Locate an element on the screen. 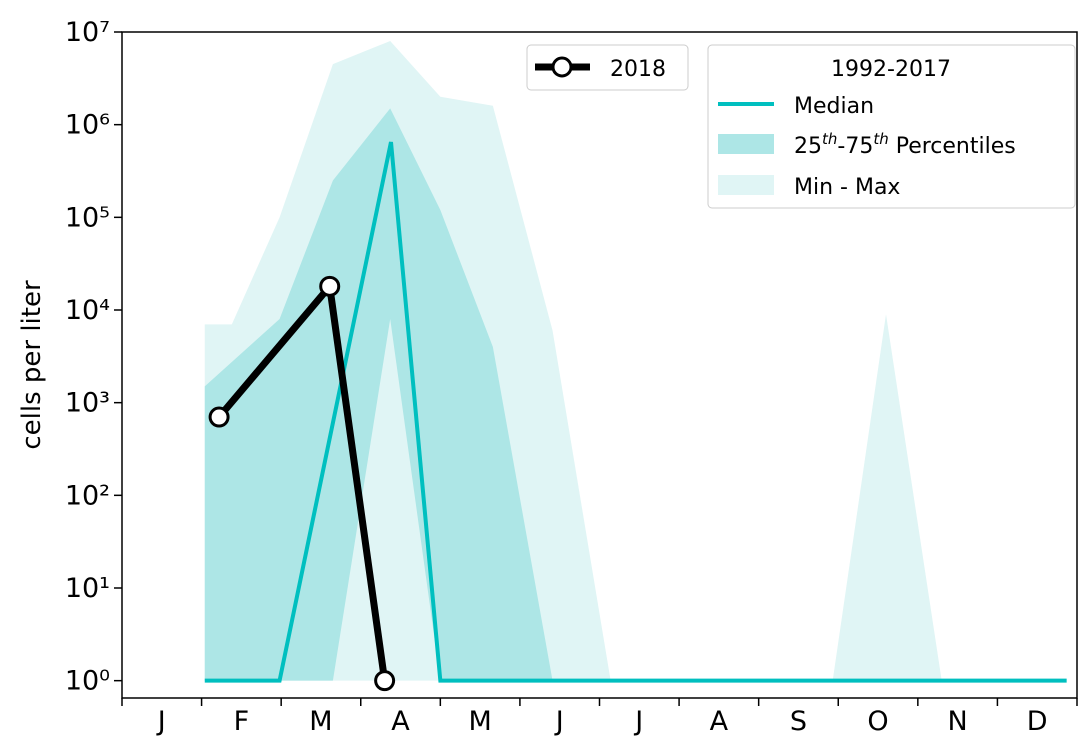  x-tick-label: N is located at coordinates (958, 721).